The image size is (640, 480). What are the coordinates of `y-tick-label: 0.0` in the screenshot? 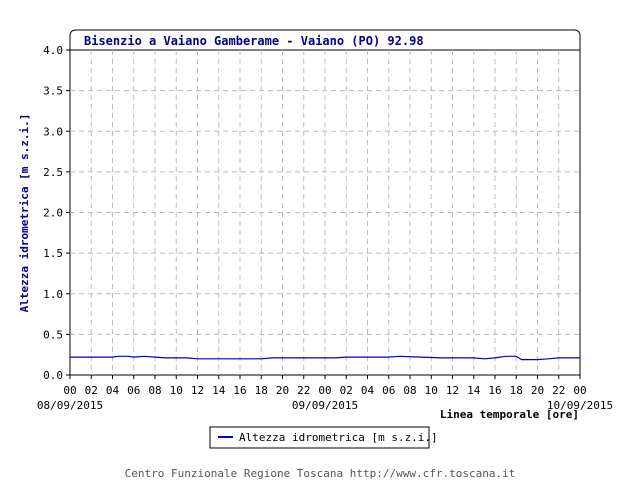 It's located at (53, 375).